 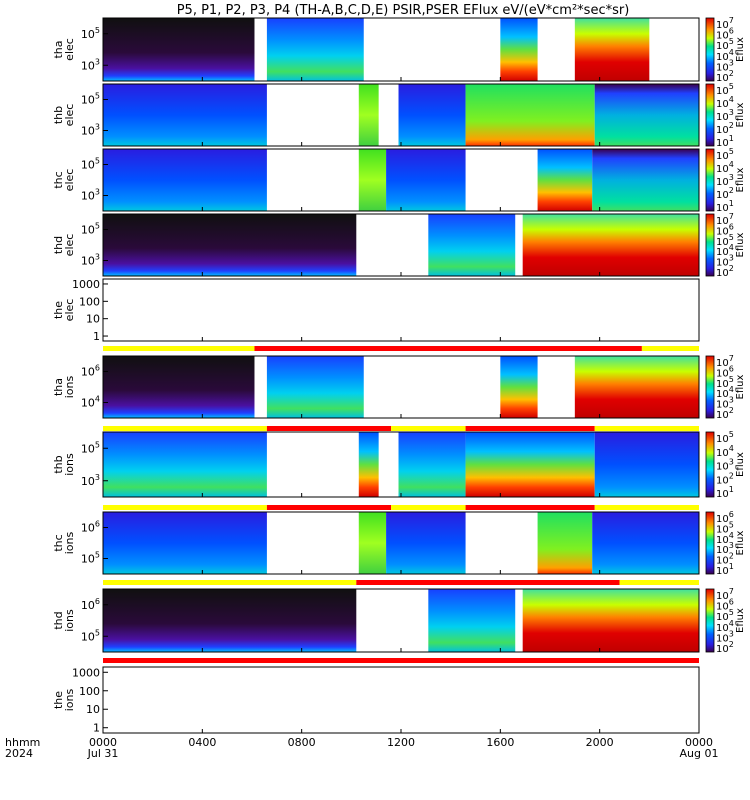 I want to click on x-row2-label: 2024, so click(x=19, y=753).